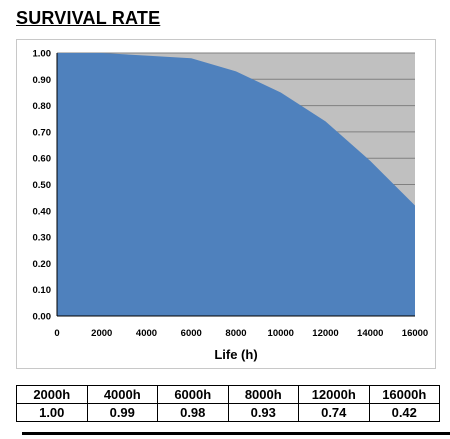  Describe the element at coordinates (42, 159) in the screenshot. I see `y-tick-label: 0.60` at that location.